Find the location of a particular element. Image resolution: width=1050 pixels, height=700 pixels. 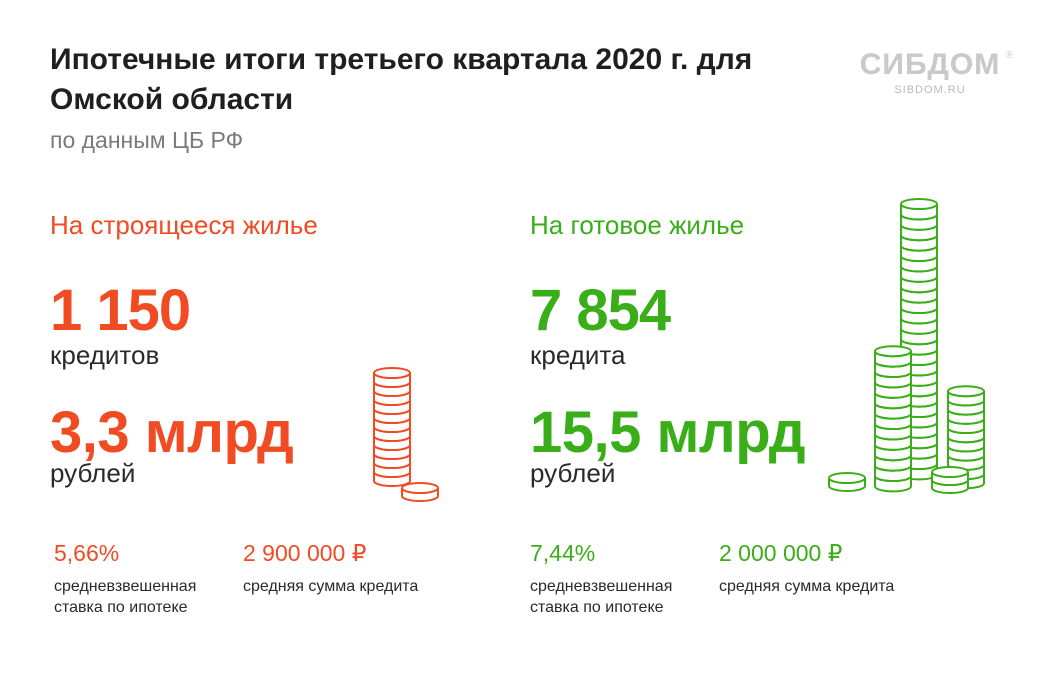

page-subtitle: по данным ЦБ РФ is located at coordinates (147, 140).